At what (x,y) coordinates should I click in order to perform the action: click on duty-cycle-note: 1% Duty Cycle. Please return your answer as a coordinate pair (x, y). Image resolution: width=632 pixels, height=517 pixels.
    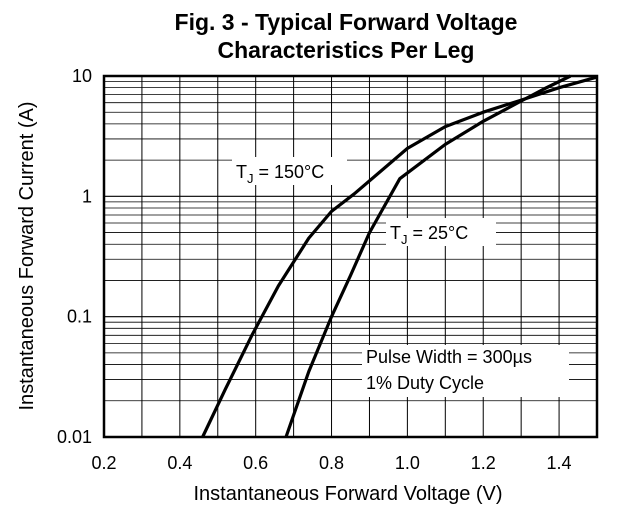
    Looking at the image, I should click on (425, 383).